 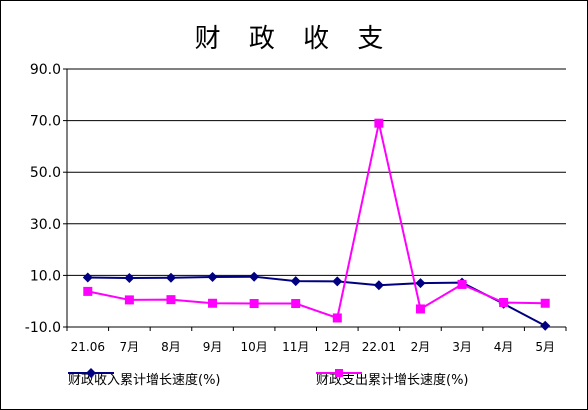 What do you see at coordinates (294, 378) in the screenshot?
I see `chart-legend: 财政收入累计增长速度(%) 财政支出累计增长速度(%)` at bounding box center [294, 378].